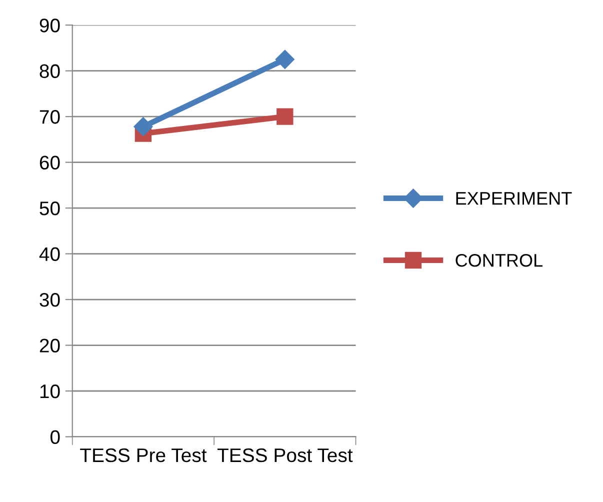  I want to click on legend-label: EXPERIMENT, so click(514, 198).